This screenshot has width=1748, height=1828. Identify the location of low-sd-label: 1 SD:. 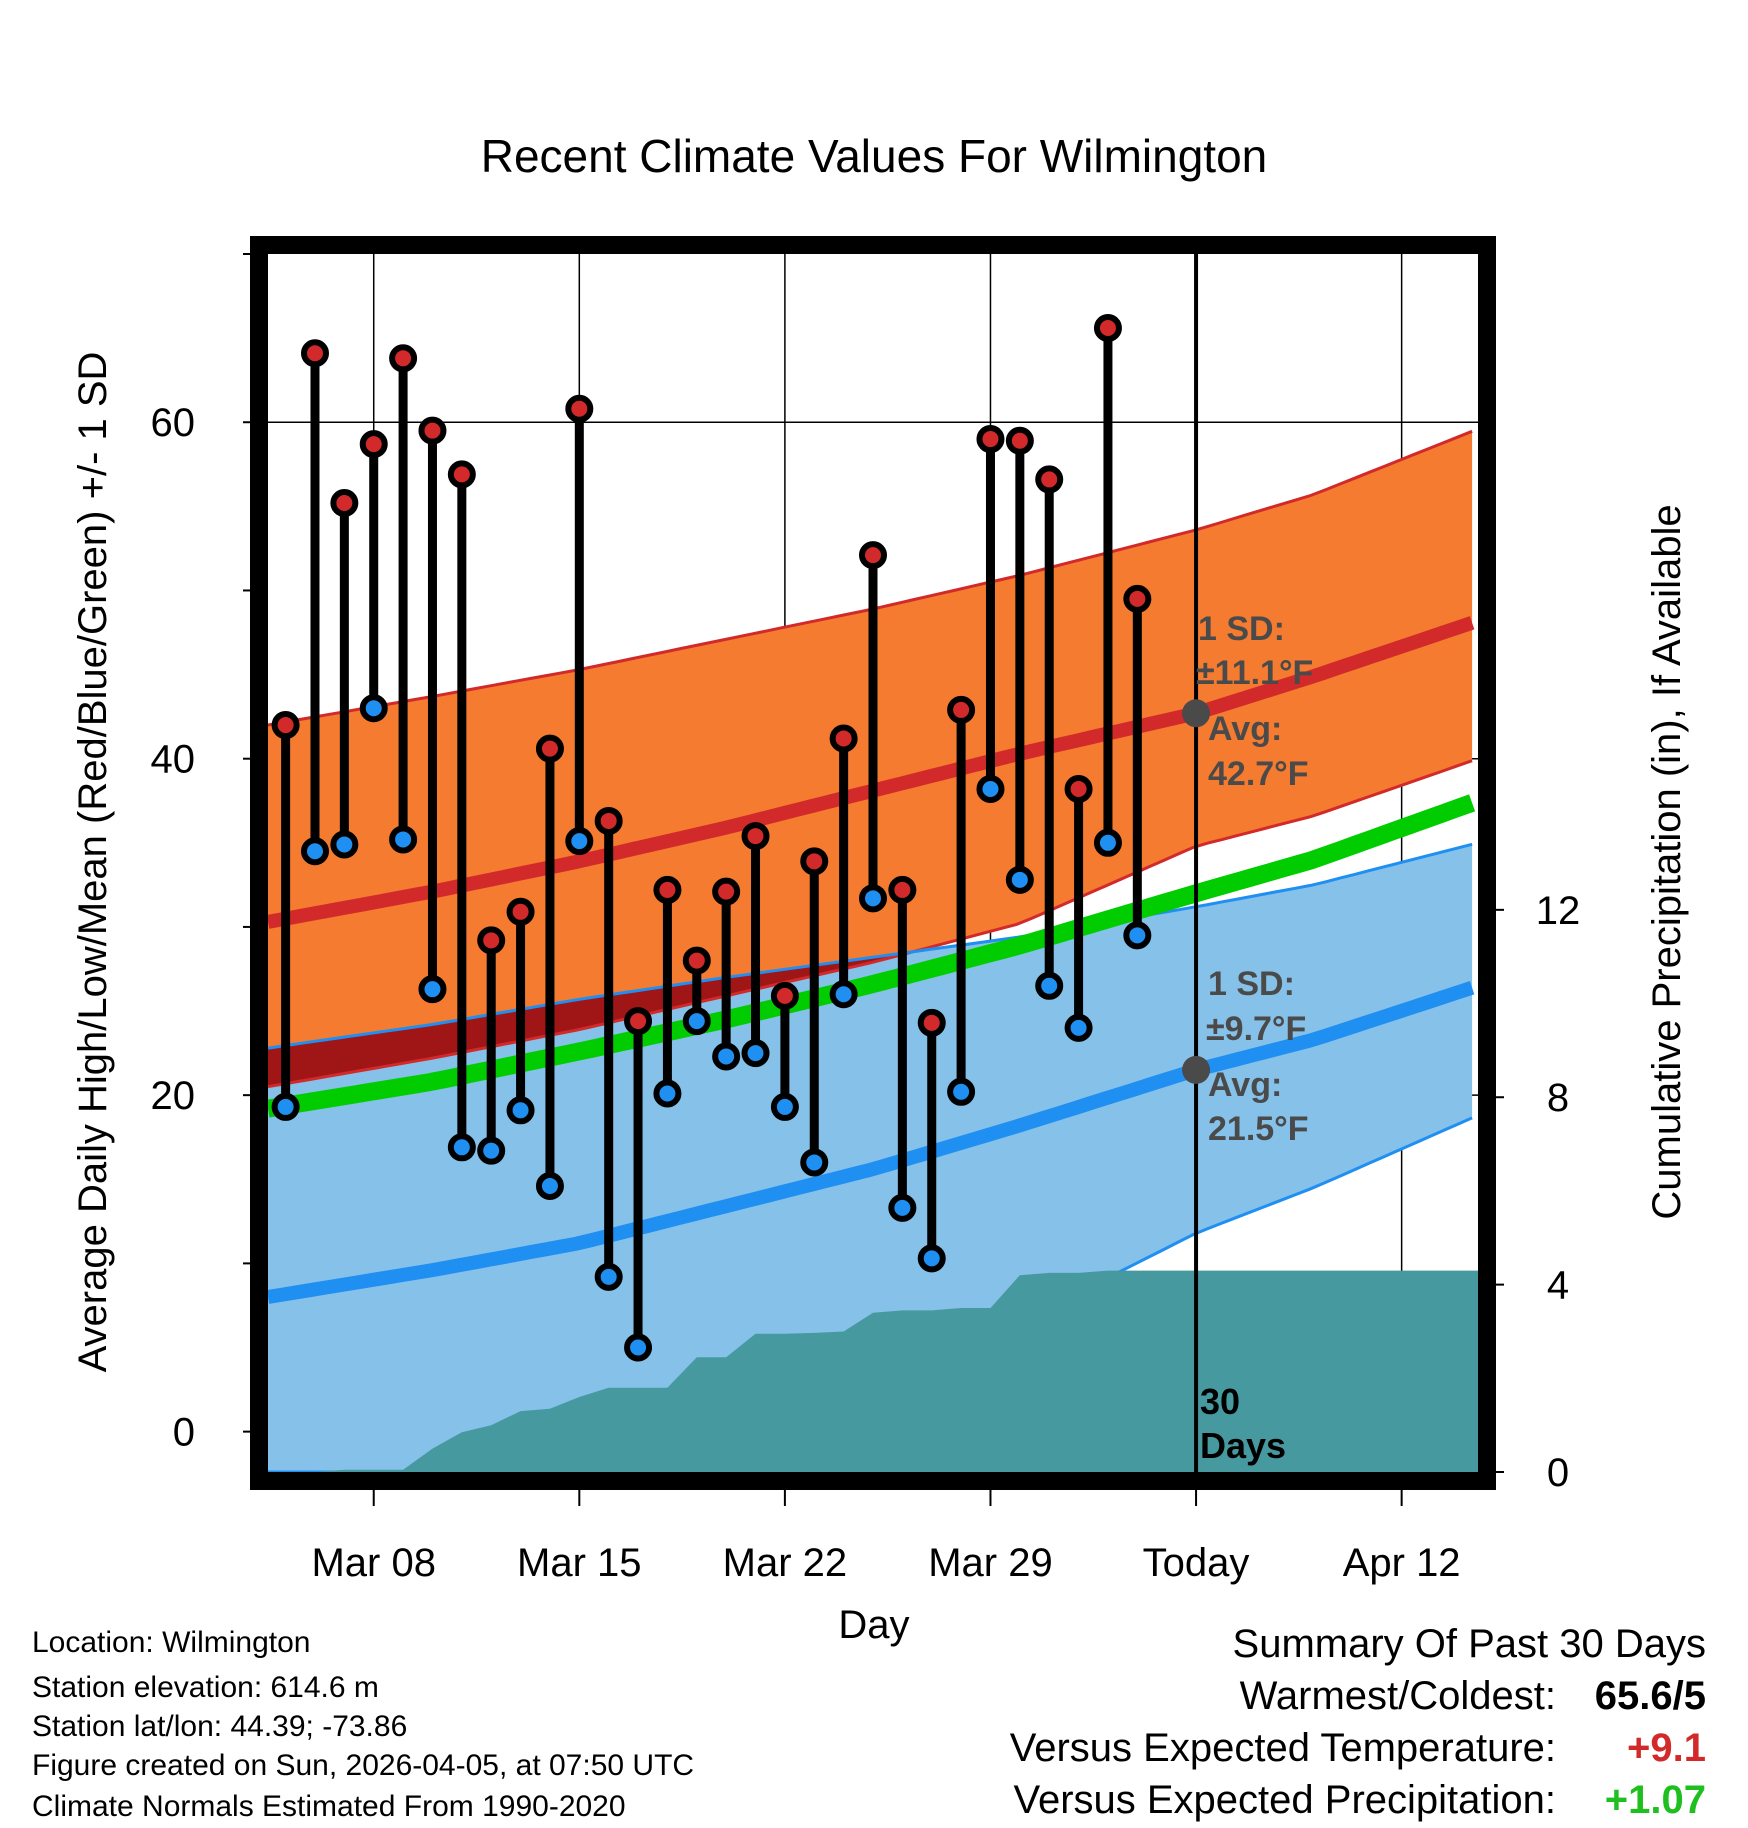
(1251, 984).